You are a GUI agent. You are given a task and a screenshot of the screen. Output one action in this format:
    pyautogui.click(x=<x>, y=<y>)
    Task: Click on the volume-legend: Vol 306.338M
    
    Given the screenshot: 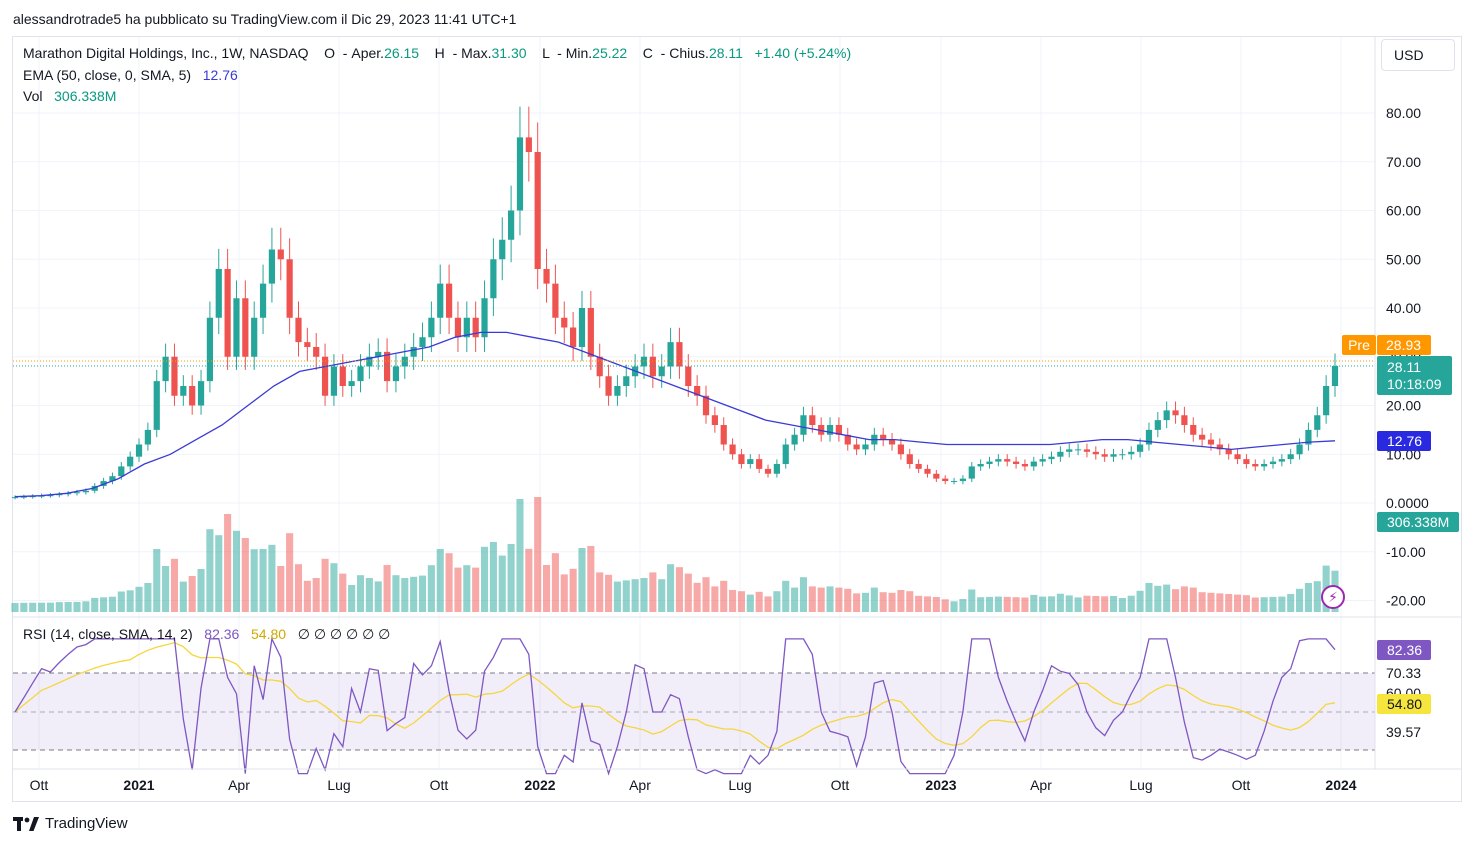 What is the action you would take?
    pyautogui.click(x=69, y=96)
    